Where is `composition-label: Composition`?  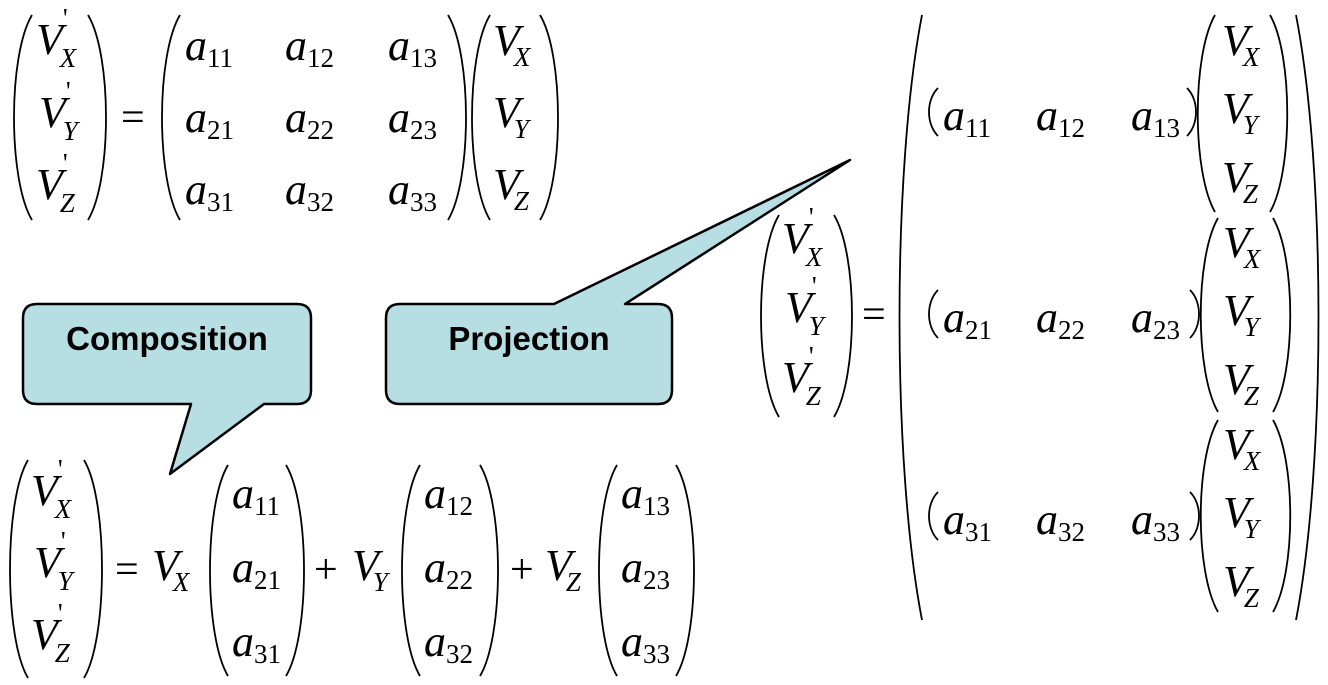 composition-label: Composition is located at coordinates (167, 338).